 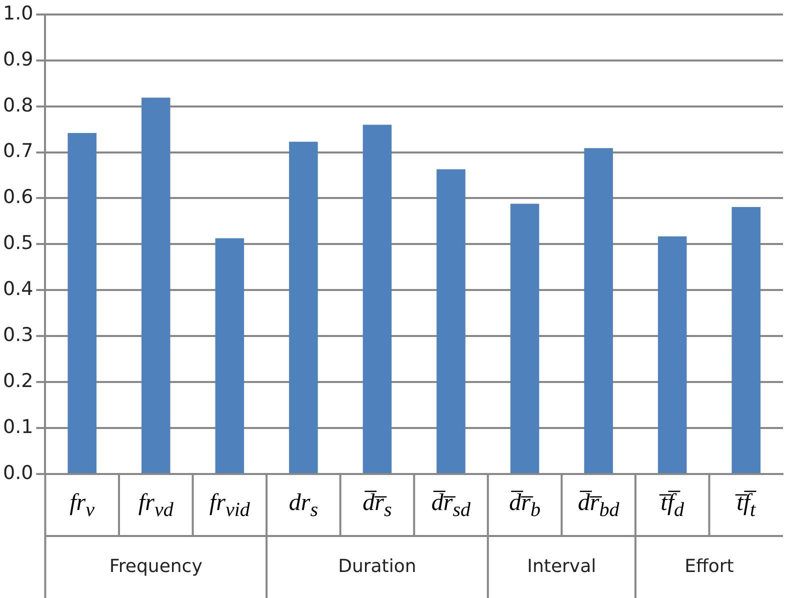 I want to click on y-tick-label: 0.0, so click(x=18, y=473).